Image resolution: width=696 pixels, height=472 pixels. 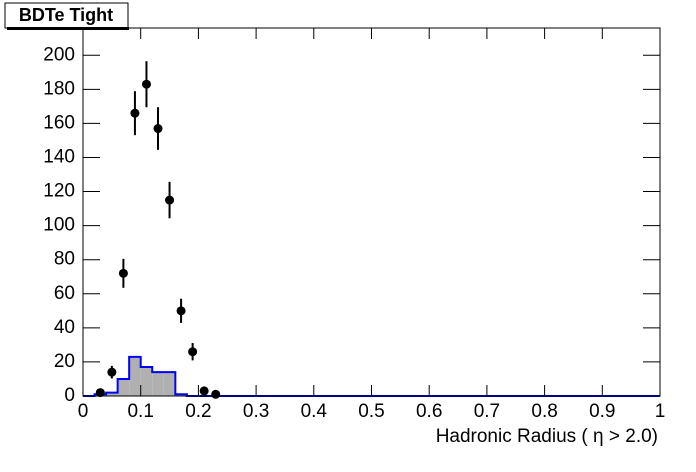 I want to click on y-tick-label: 160, so click(x=59, y=122).